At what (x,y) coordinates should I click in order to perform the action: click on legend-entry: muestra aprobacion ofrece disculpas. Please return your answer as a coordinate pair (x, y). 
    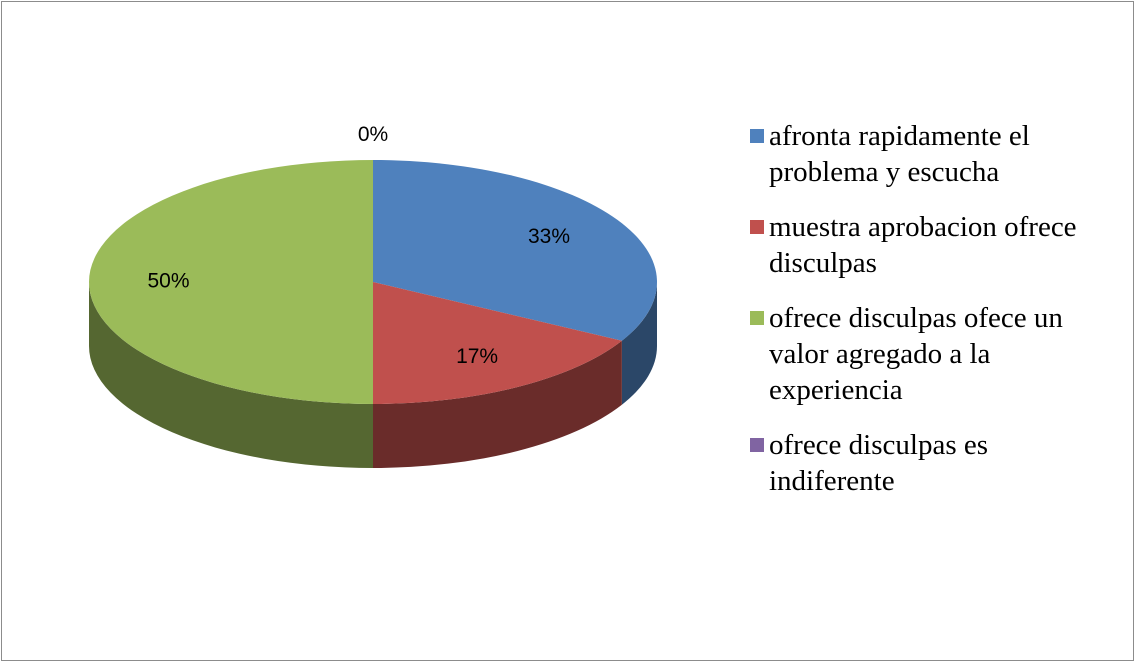
    Looking at the image, I should click on (935, 245).